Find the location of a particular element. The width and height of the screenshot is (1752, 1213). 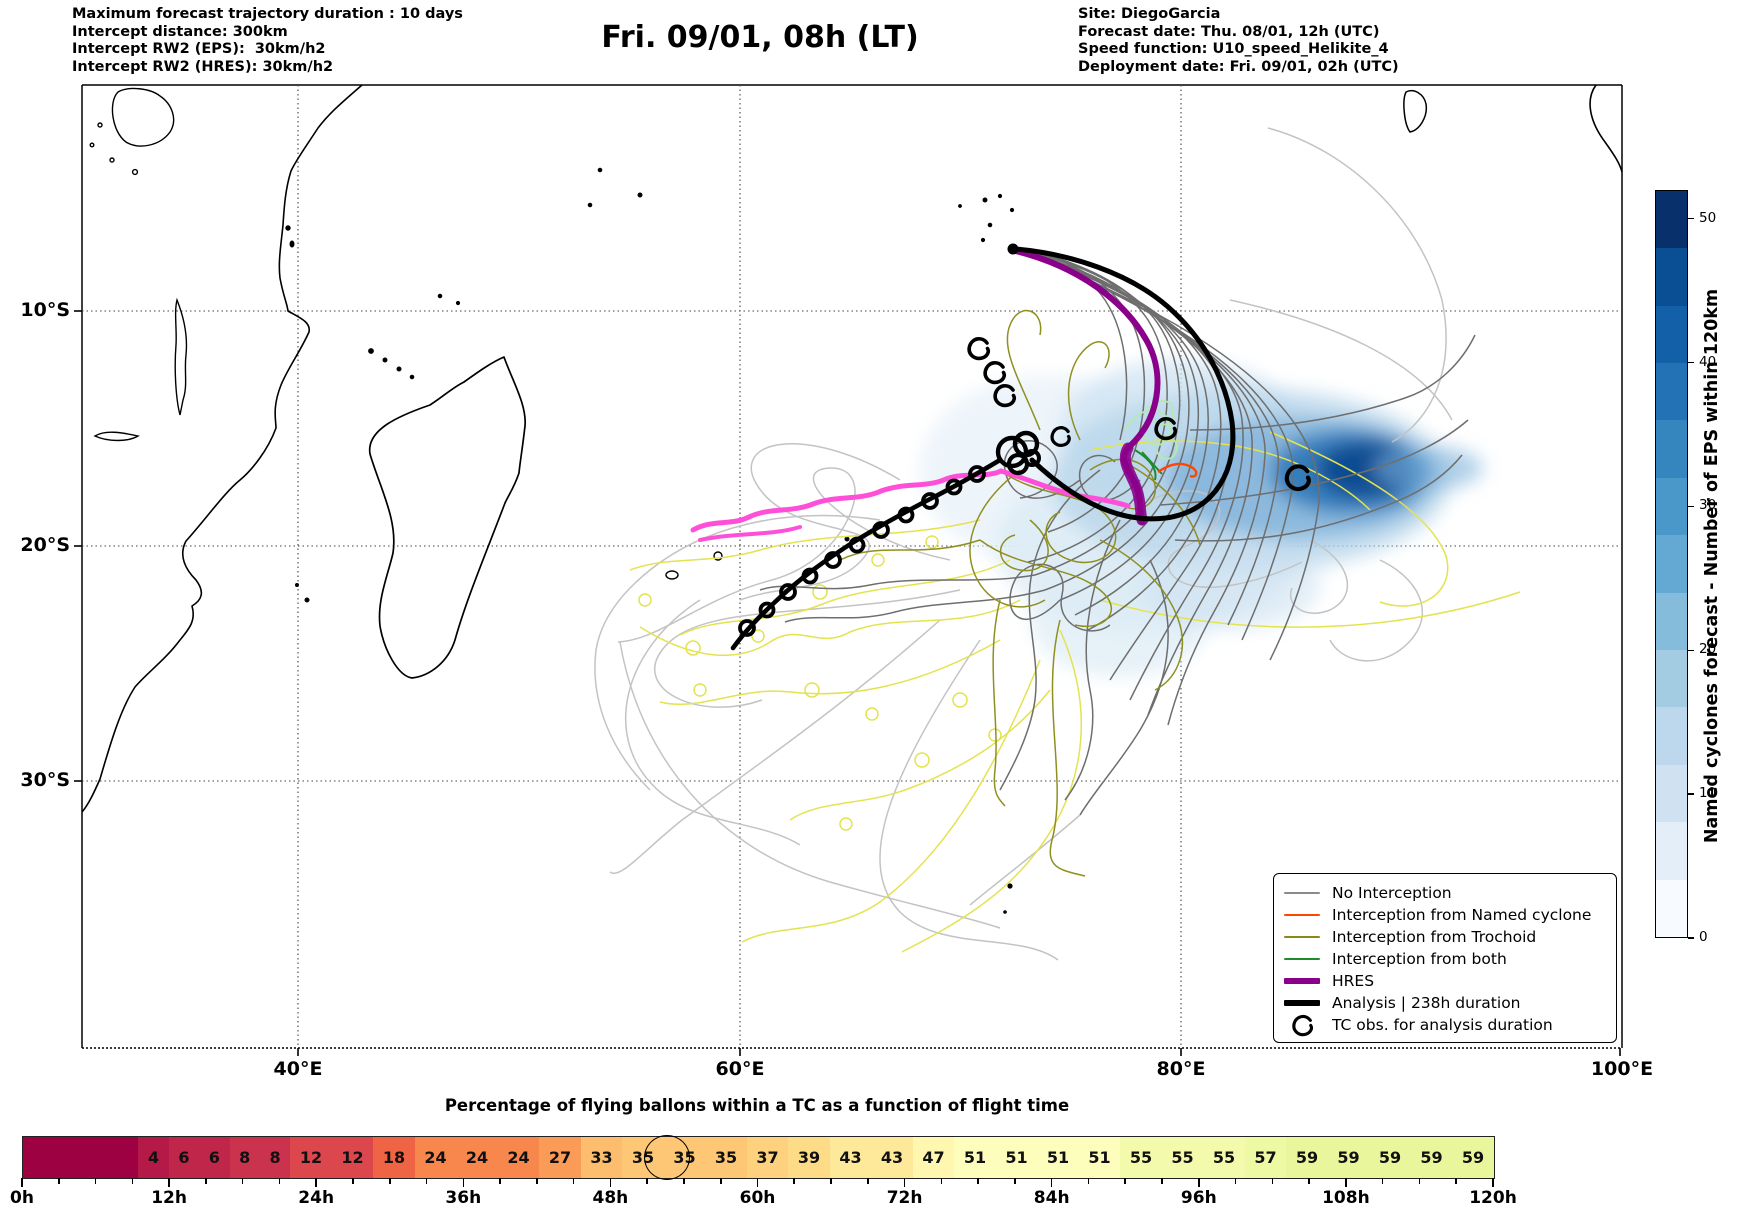

legend-item: TC obs. for analysis duration is located at coordinates (1445, 1025).